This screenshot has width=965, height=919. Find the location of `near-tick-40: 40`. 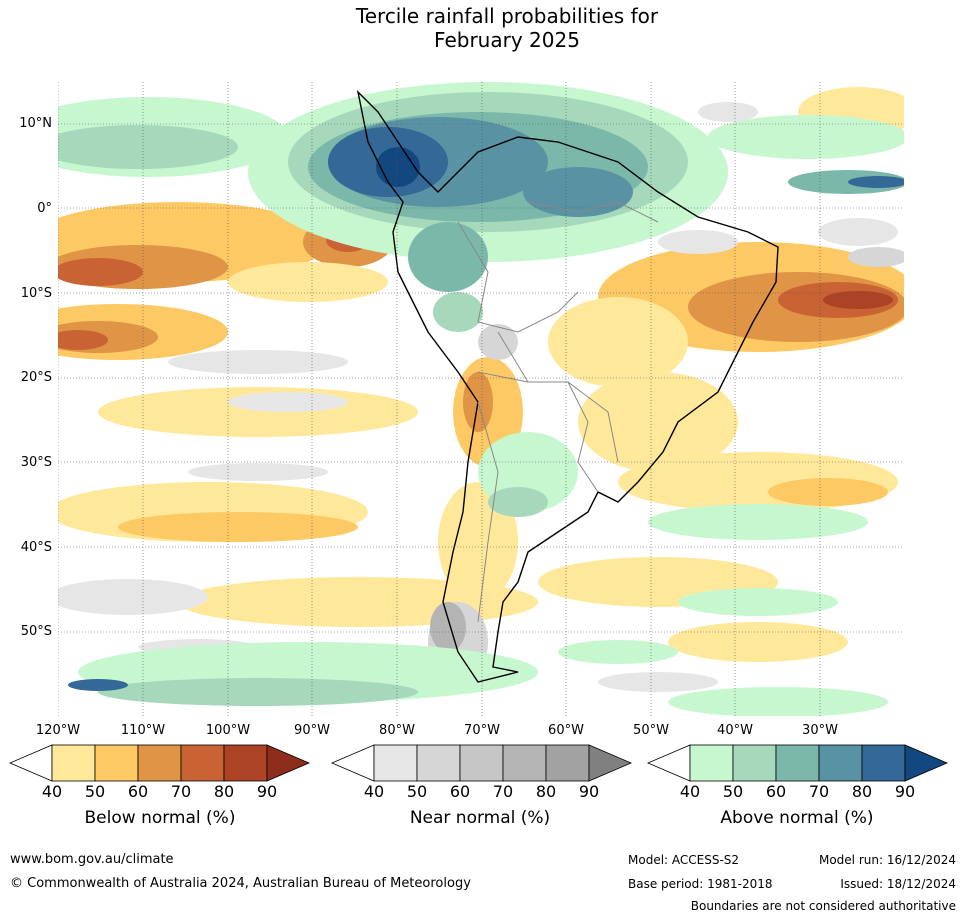

near-tick-40: 40 is located at coordinates (374, 791).